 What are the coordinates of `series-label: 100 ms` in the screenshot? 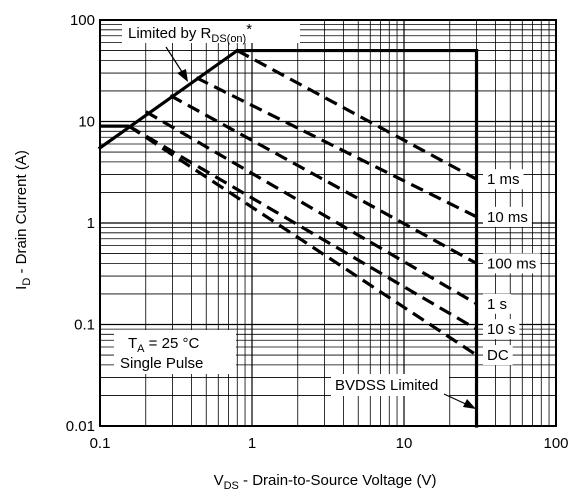 It's located at (511, 263).